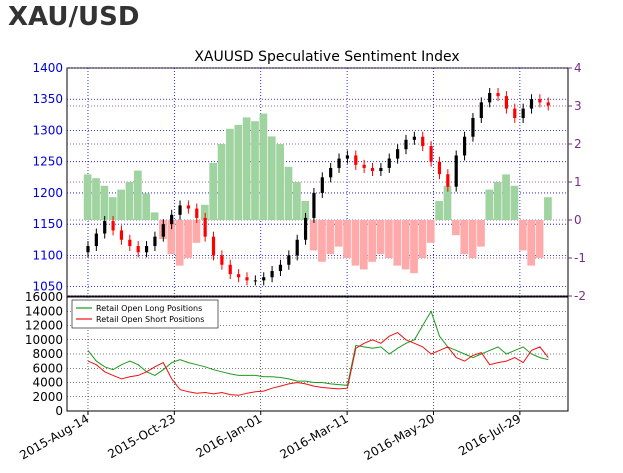  I want to click on price-tick-label: 1100, so click(47, 255).